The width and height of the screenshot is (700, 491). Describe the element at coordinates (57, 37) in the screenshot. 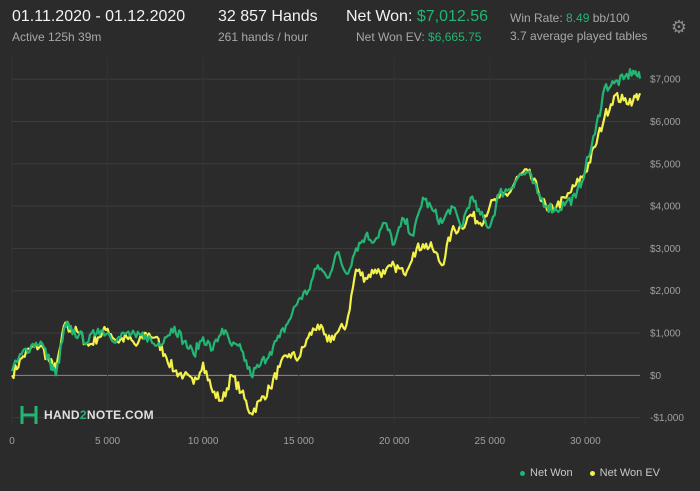

I see `active-time: Active 125h 39m` at that location.